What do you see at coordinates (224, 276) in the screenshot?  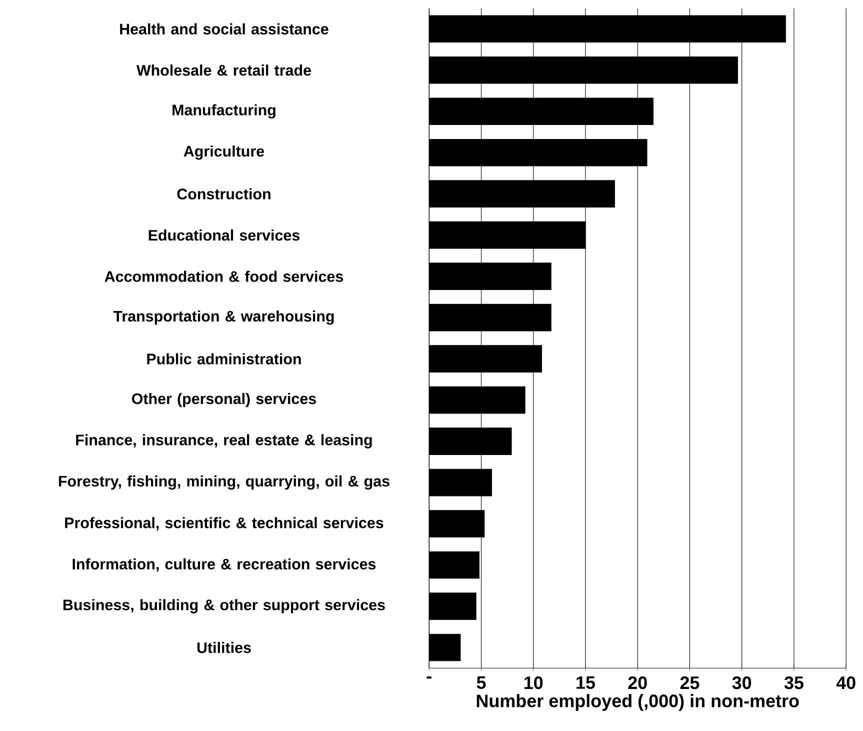 I see `y-tick-label: Accommodation & food services` at bounding box center [224, 276].